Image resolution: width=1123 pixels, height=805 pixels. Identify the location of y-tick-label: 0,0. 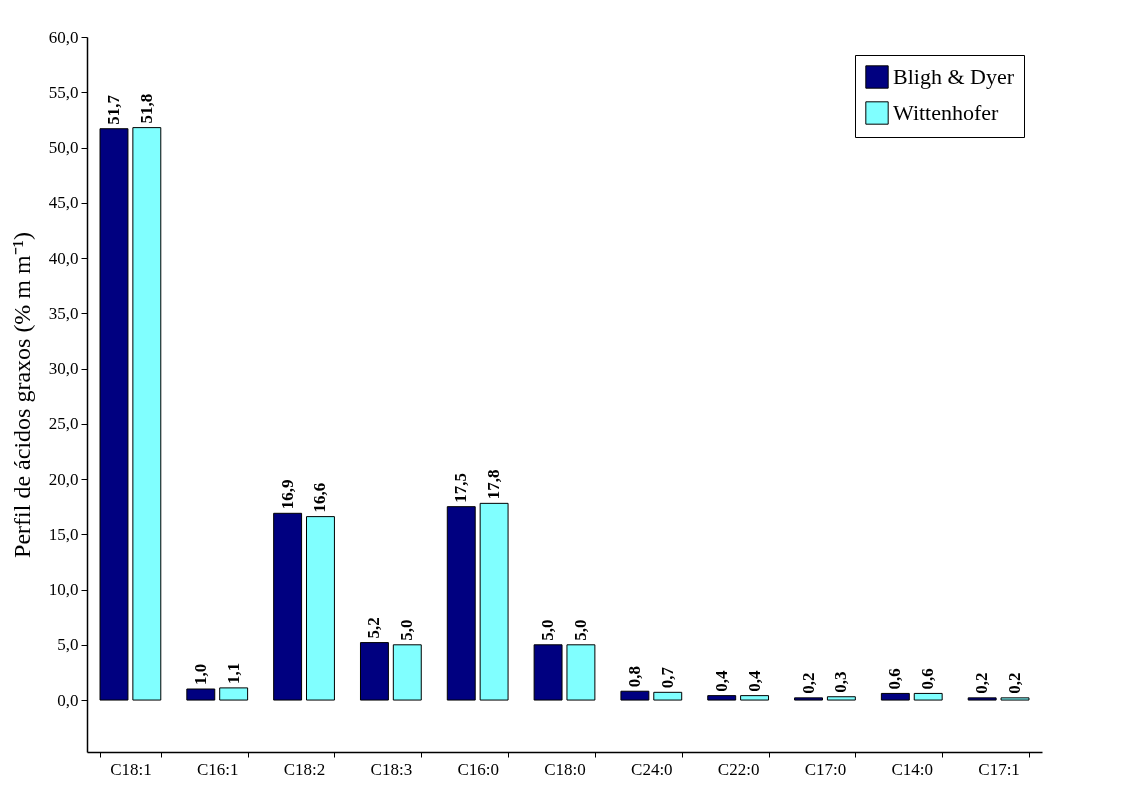
(68, 700).